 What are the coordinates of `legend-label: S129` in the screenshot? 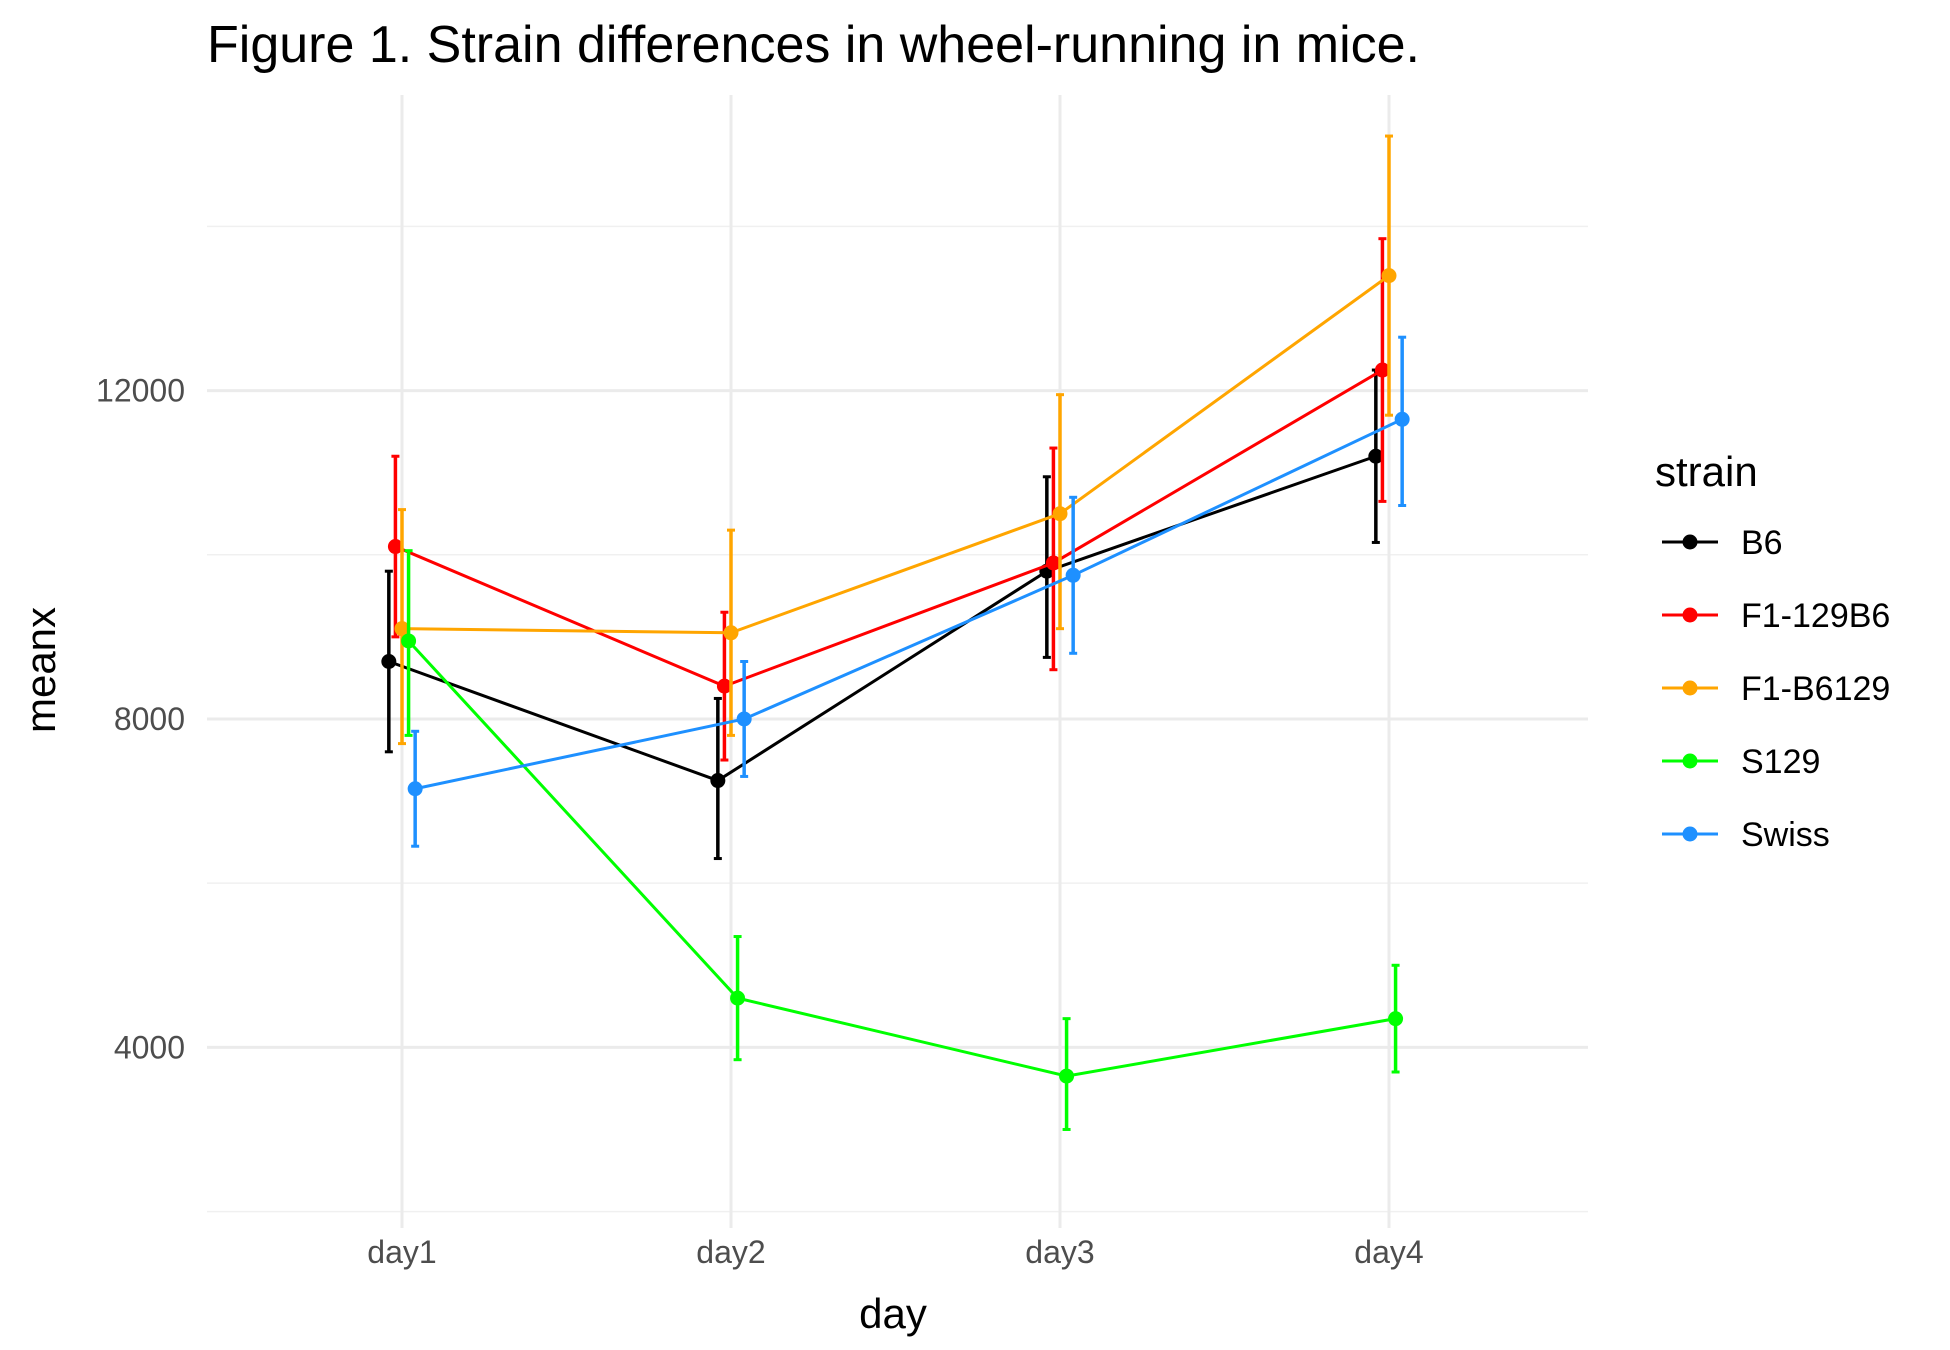 It's located at (1780, 762).